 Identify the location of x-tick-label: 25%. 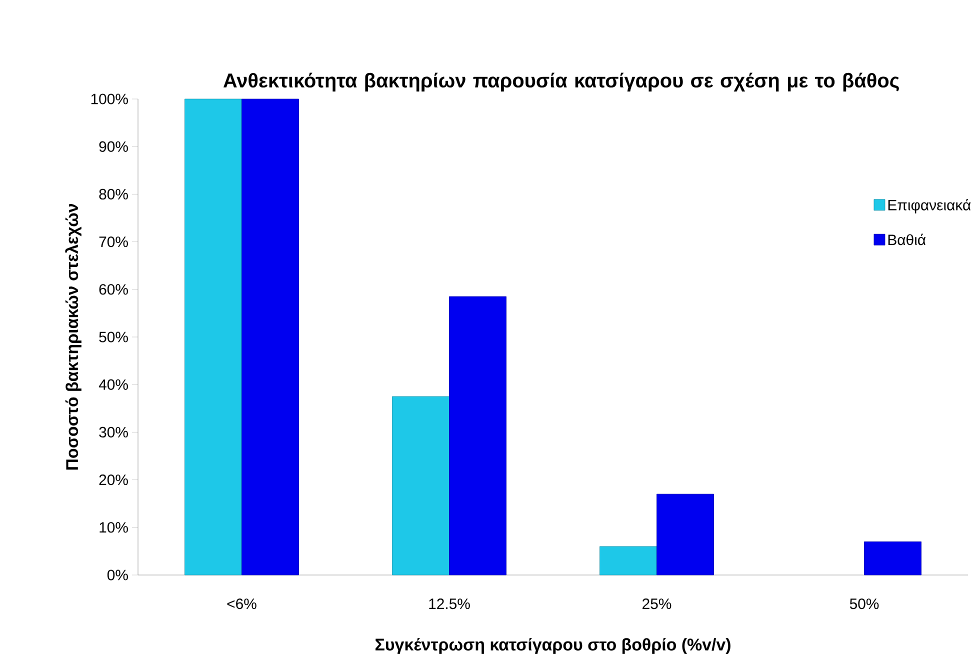
(657, 604).